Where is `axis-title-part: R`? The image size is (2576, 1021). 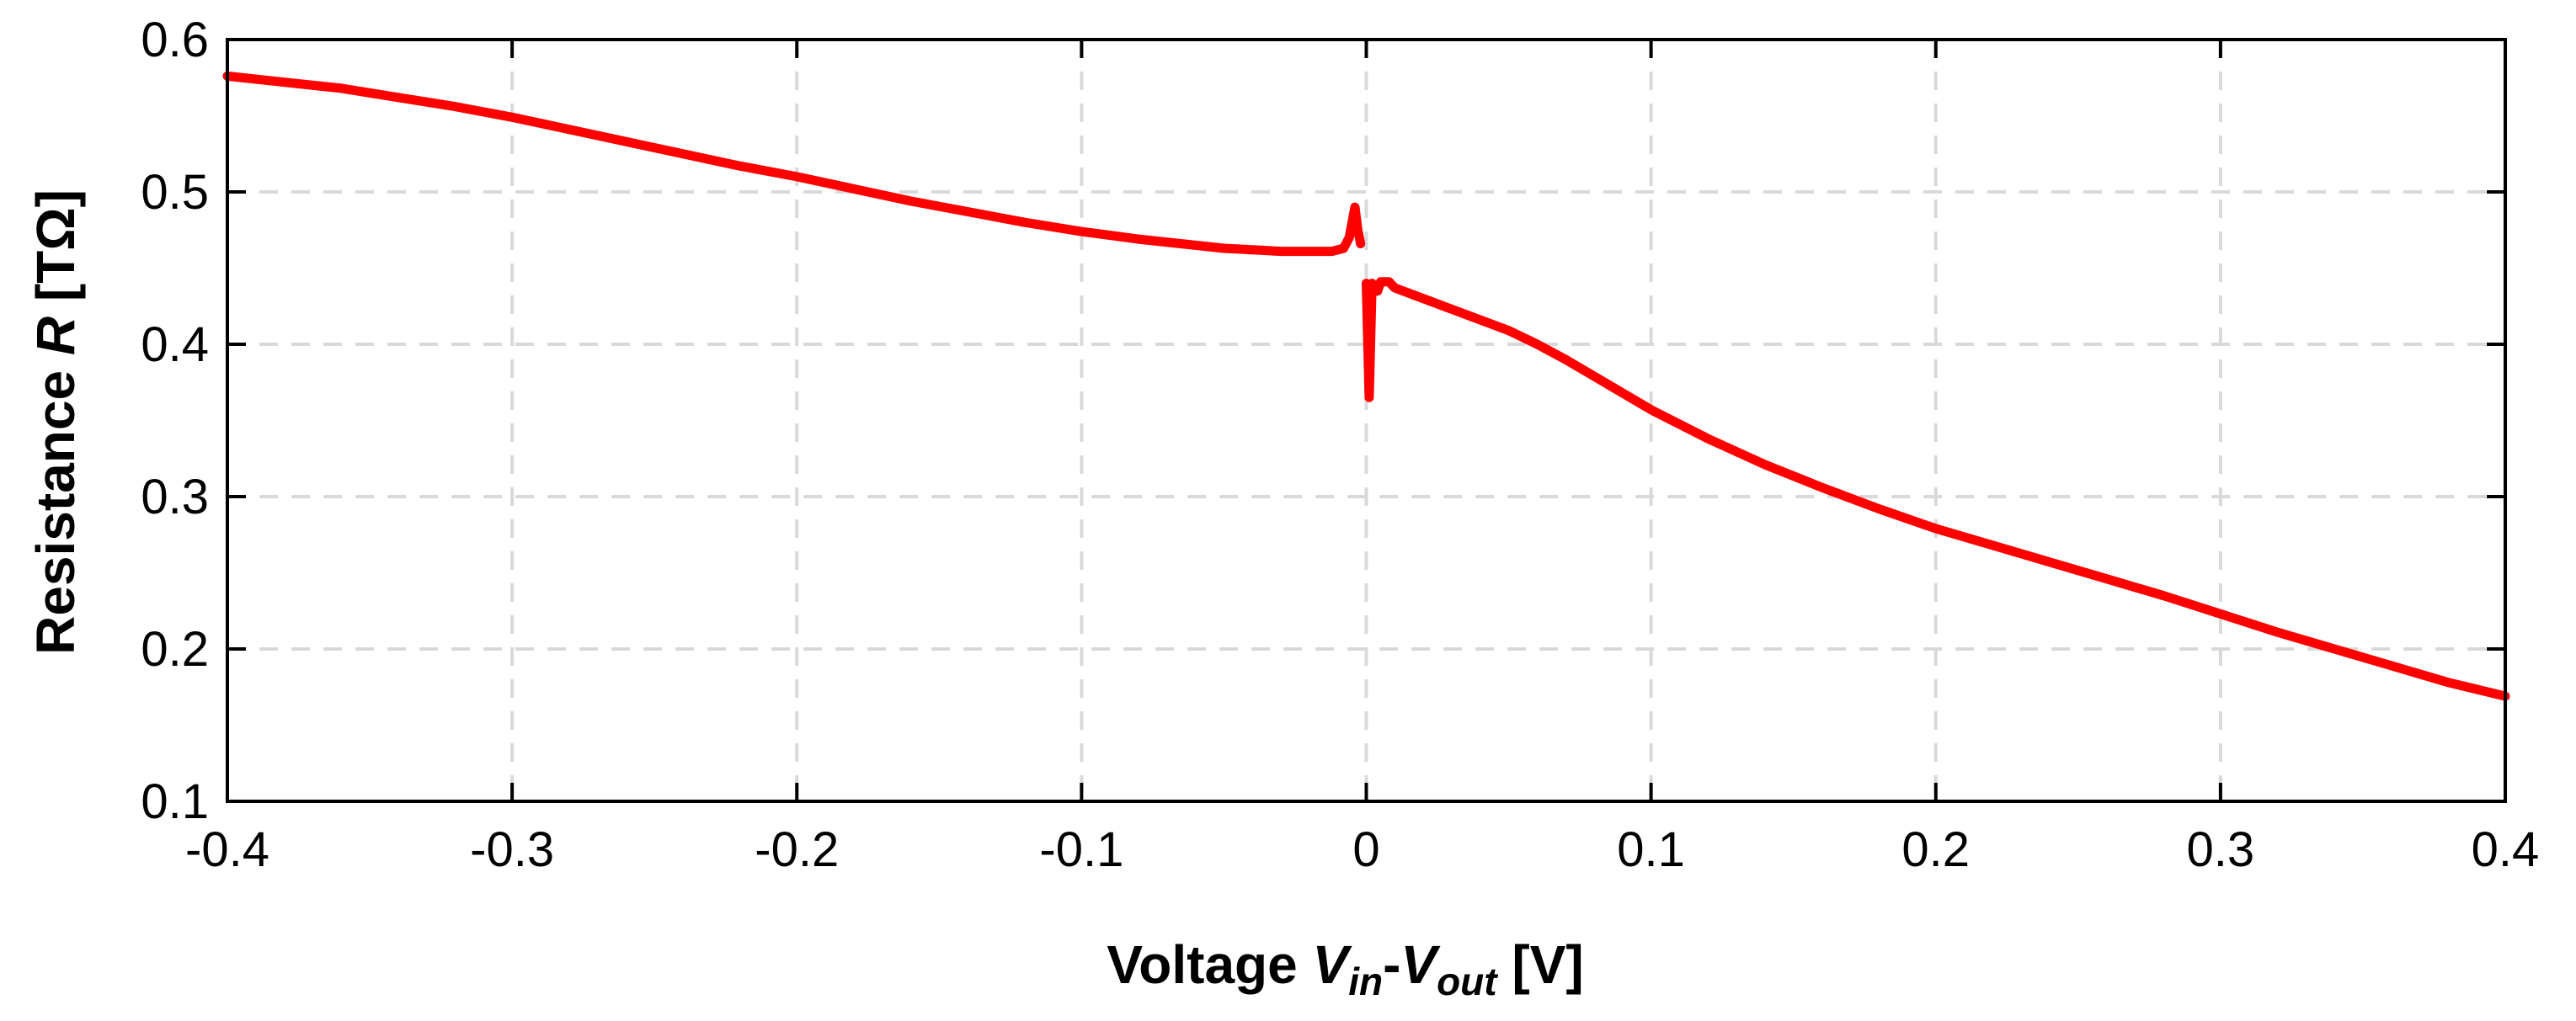 axis-title-part: R is located at coordinates (55, 335).